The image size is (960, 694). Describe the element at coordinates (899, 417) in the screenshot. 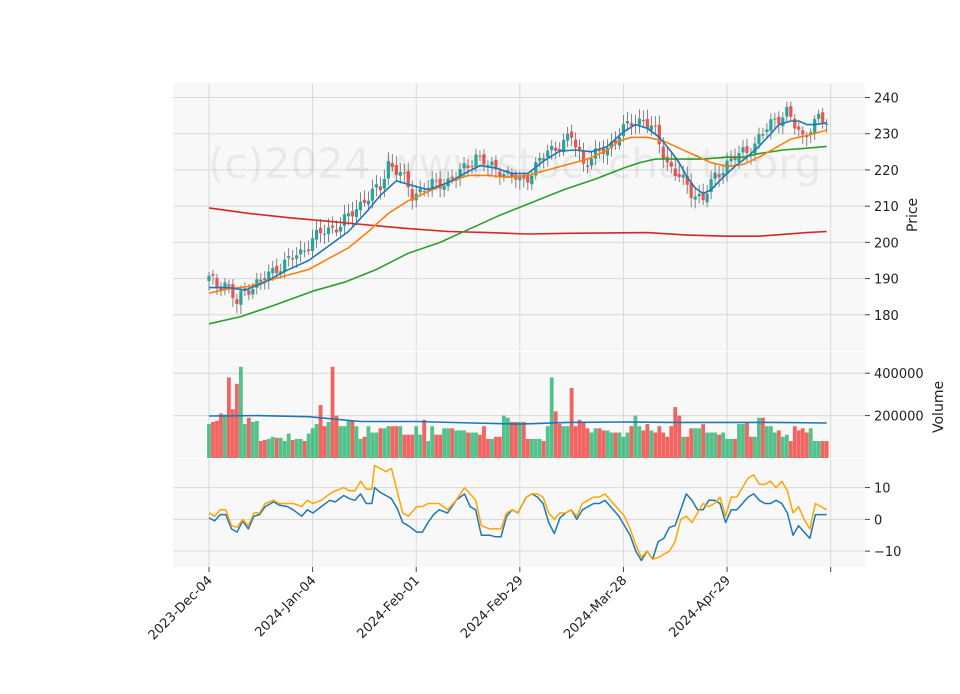

I see `volume-tick-label: 200000` at that location.